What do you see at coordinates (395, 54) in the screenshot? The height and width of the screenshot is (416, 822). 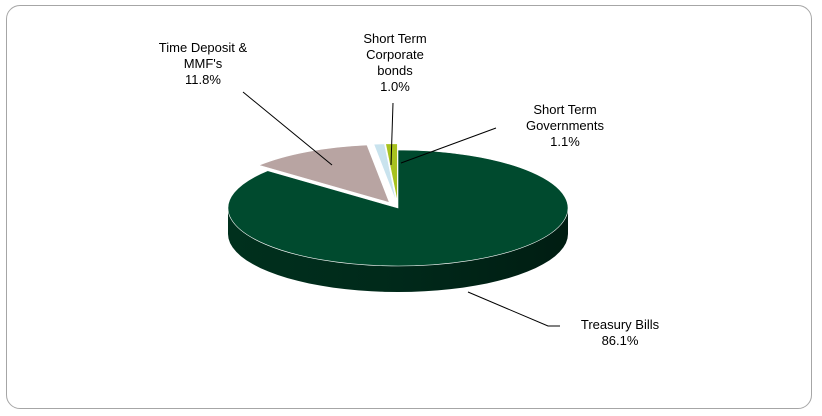 I see `label-corporate-line2: Corporate` at bounding box center [395, 54].